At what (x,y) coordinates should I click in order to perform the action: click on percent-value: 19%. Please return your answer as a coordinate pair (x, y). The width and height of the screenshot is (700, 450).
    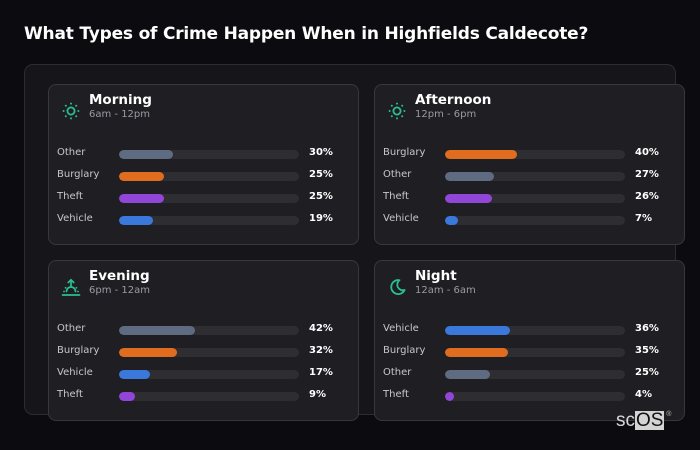
    Looking at the image, I should click on (321, 218).